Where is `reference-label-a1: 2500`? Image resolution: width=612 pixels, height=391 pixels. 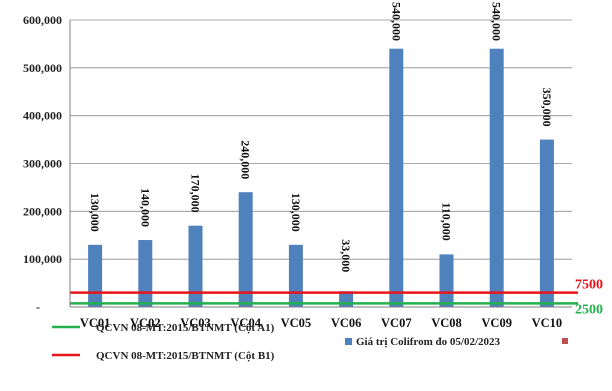
reference-label-a1: 2500 is located at coordinates (589, 309).